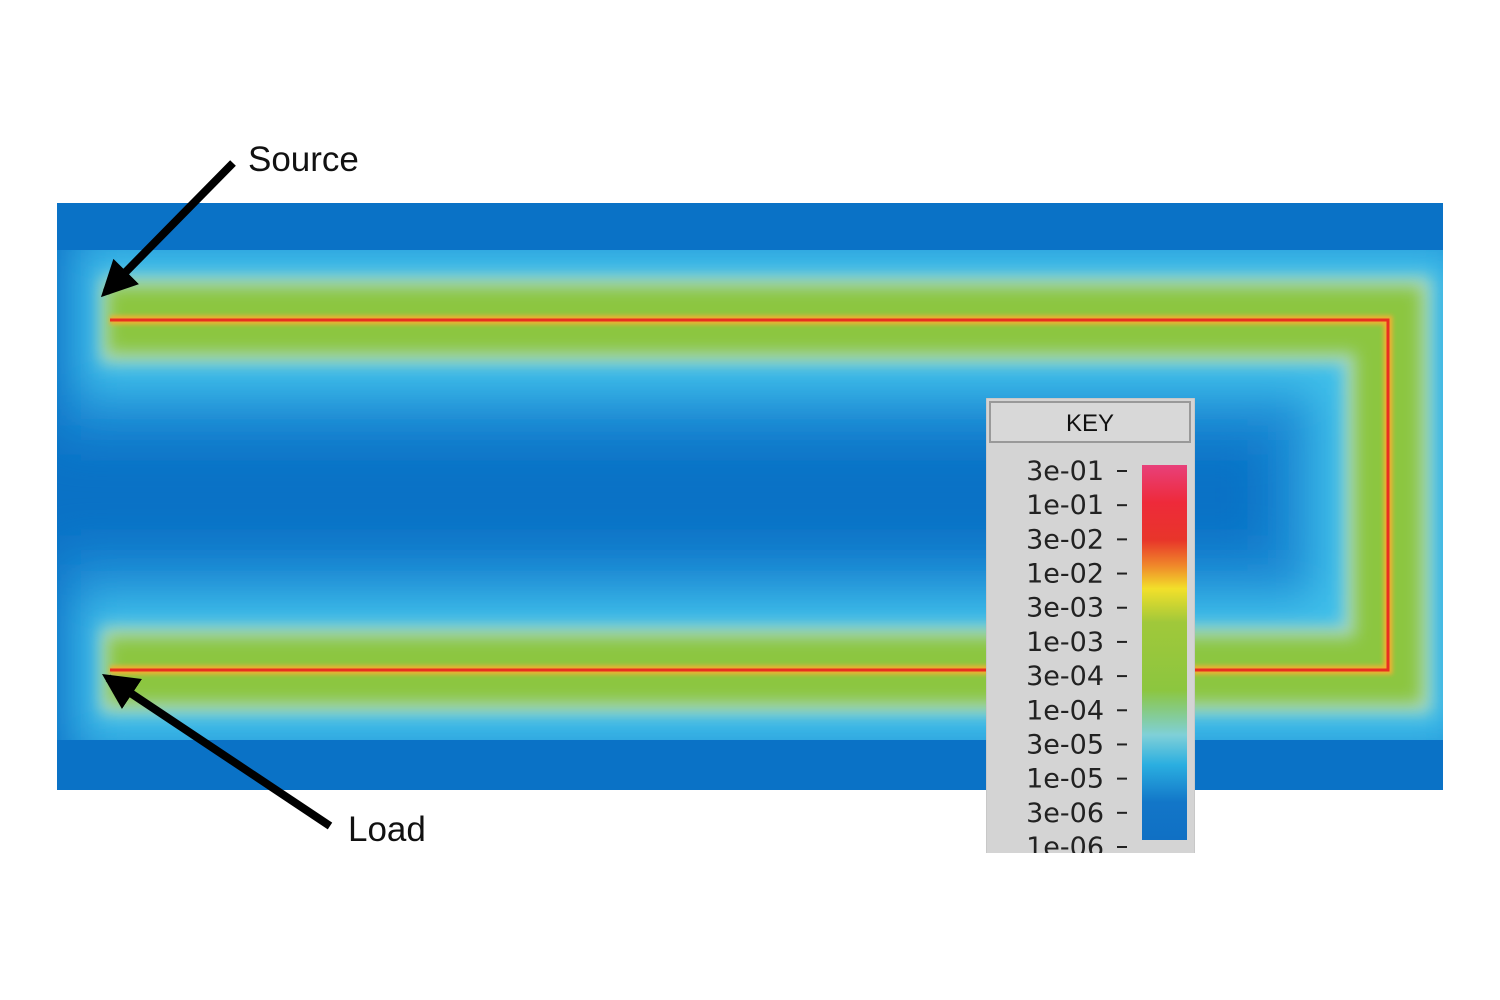 The width and height of the screenshot is (1500, 1000). I want to click on key-label: 1e-05, so click(1065, 779).